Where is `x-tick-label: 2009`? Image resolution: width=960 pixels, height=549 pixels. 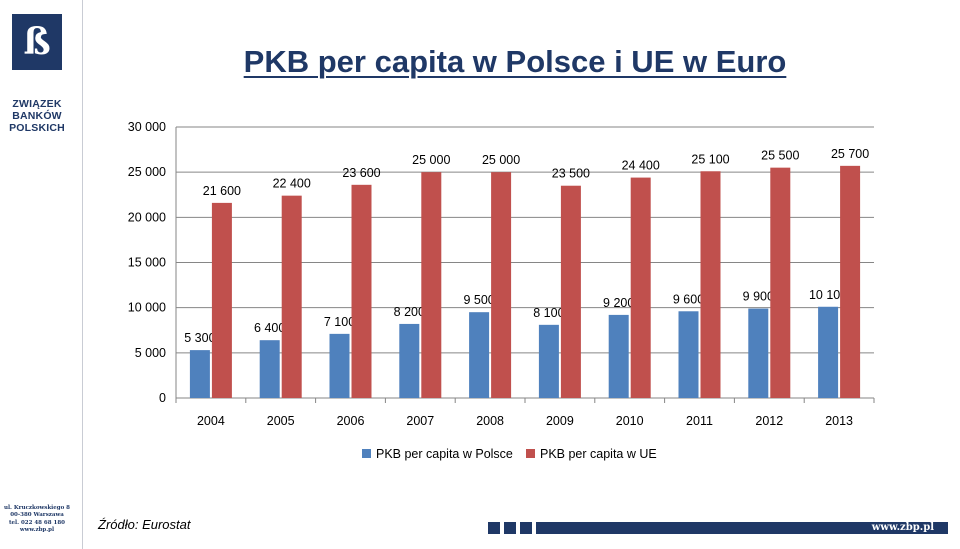 x-tick-label: 2009 is located at coordinates (560, 421).